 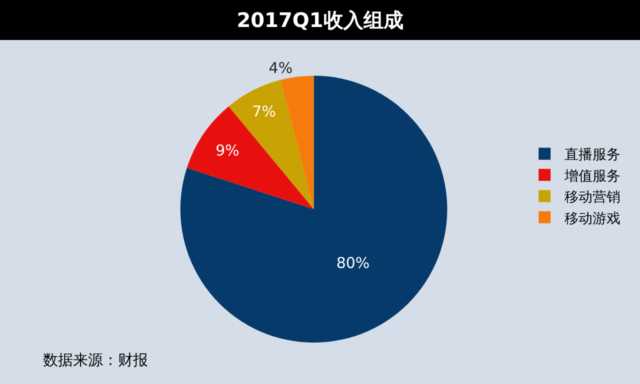 I want to click on legend-label: 移动游戏, so click(x=592, y=218).